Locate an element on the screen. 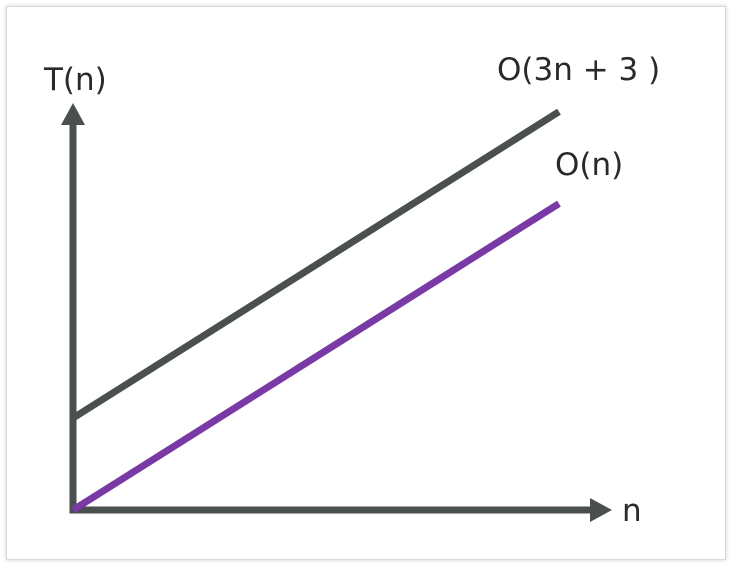  x-axis-arrowhead is located at coordinates (601, 510).